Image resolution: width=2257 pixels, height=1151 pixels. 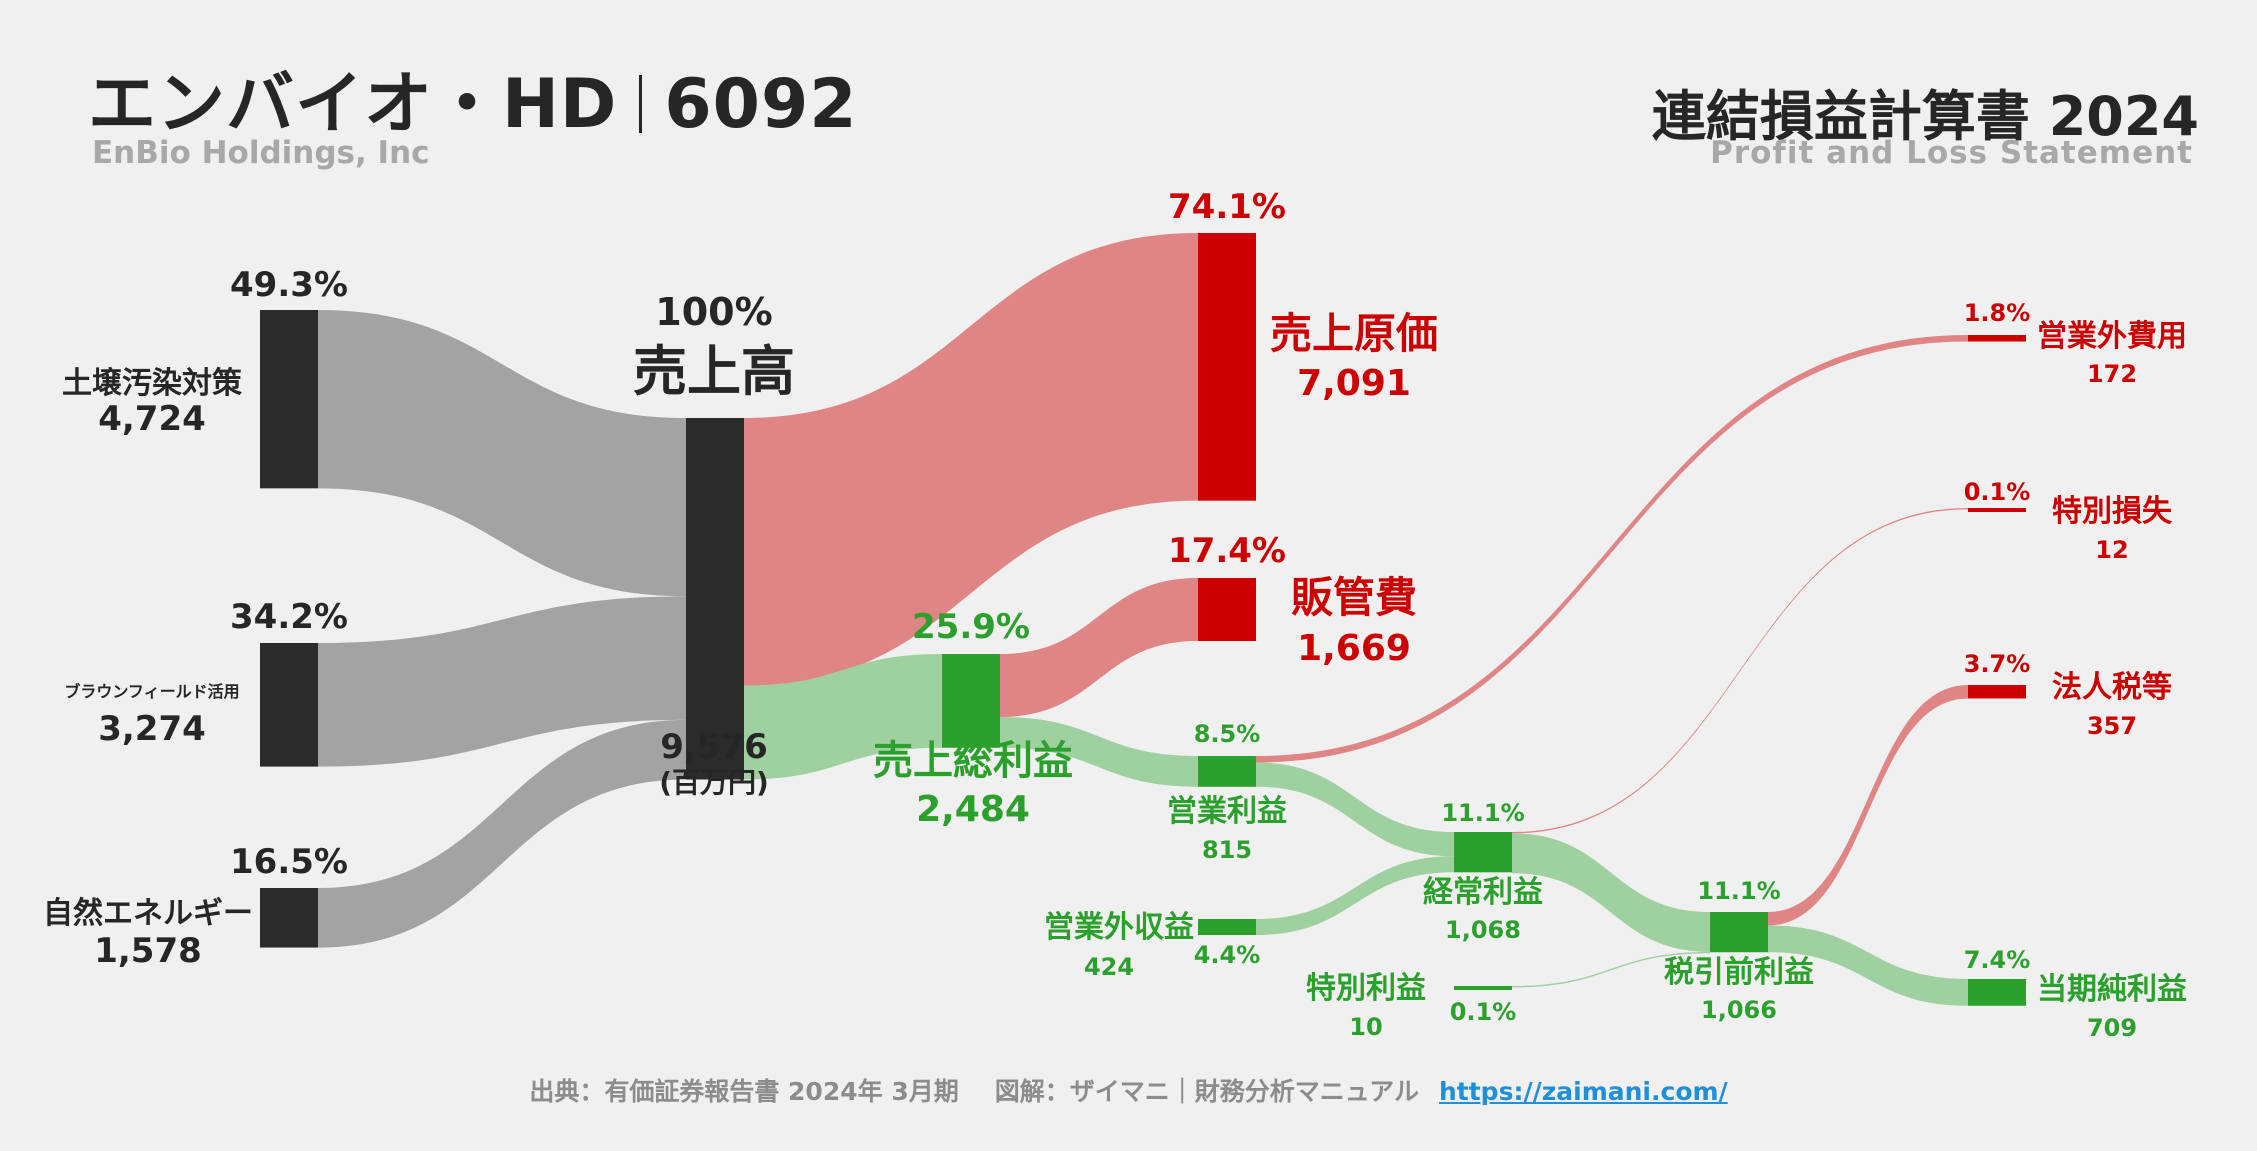 I want to click on pct-sga: 17.4%, so click(x=1227, y=551).